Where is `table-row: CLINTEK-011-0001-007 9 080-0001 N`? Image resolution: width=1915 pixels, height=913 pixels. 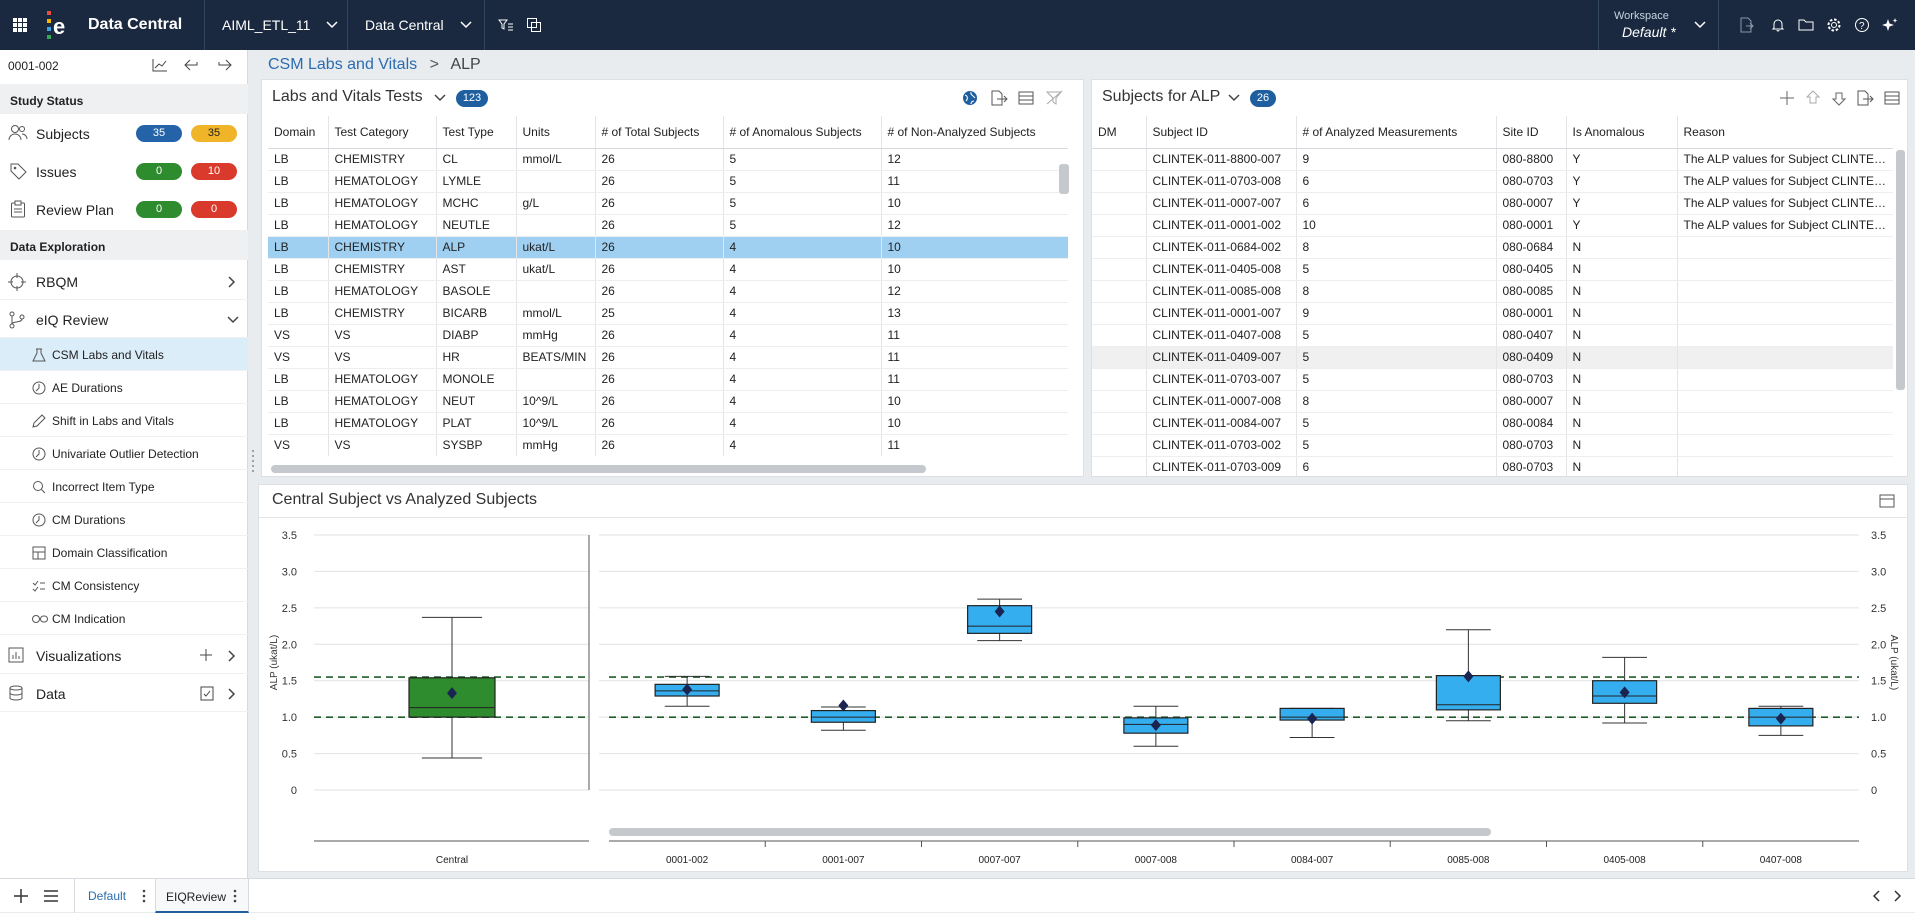
table-row: CLINTEK-011-0001-007 9 080-0001 N is located at coordinates (1492, 313).